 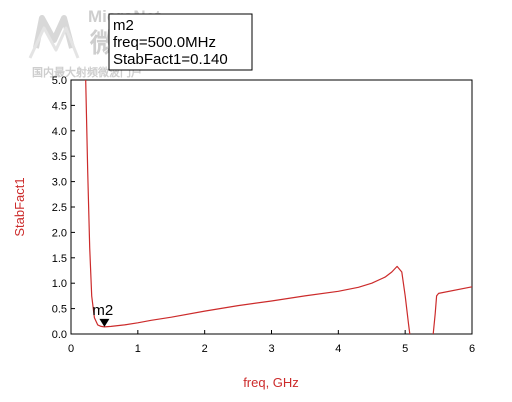 I want to click on marker-readout-freq: freq=500.0MHz, so click(x=164, y=42).